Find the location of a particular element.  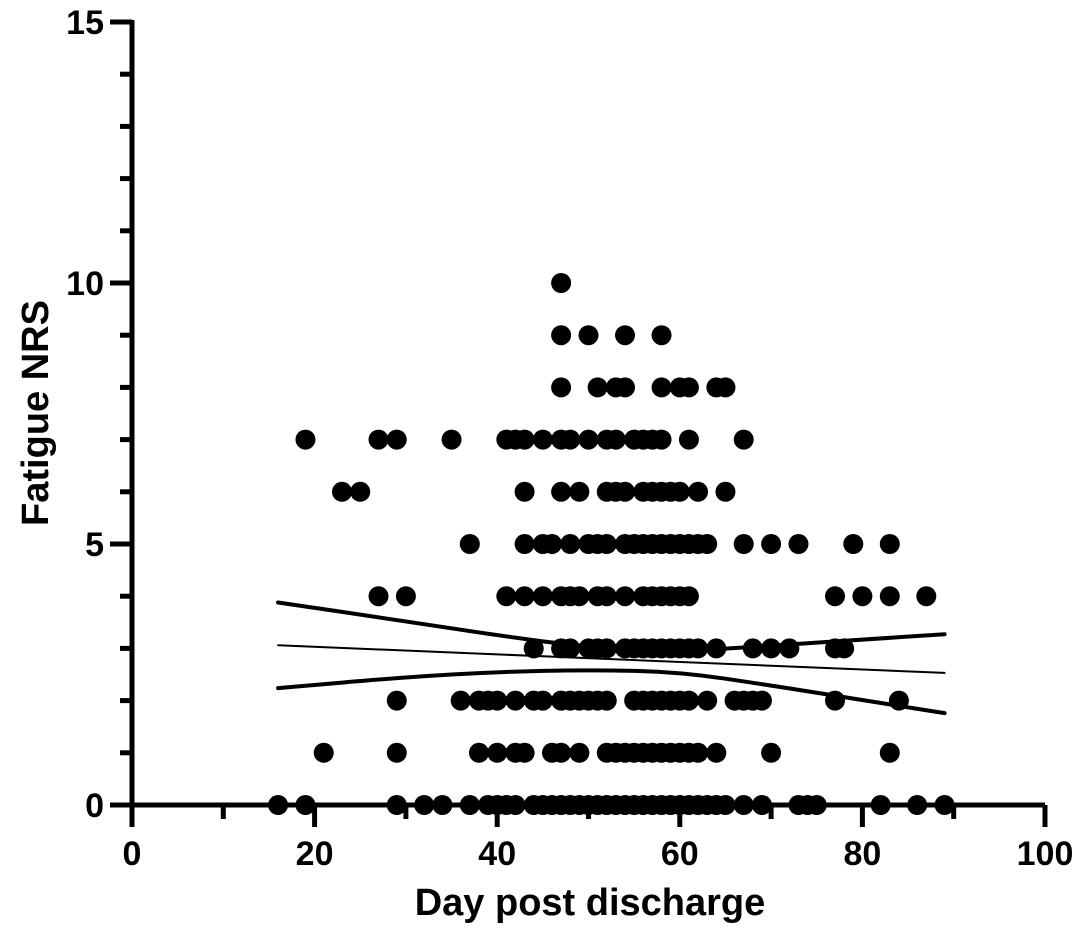

x-tick-label: 60 is located at coordinates (680, 854).